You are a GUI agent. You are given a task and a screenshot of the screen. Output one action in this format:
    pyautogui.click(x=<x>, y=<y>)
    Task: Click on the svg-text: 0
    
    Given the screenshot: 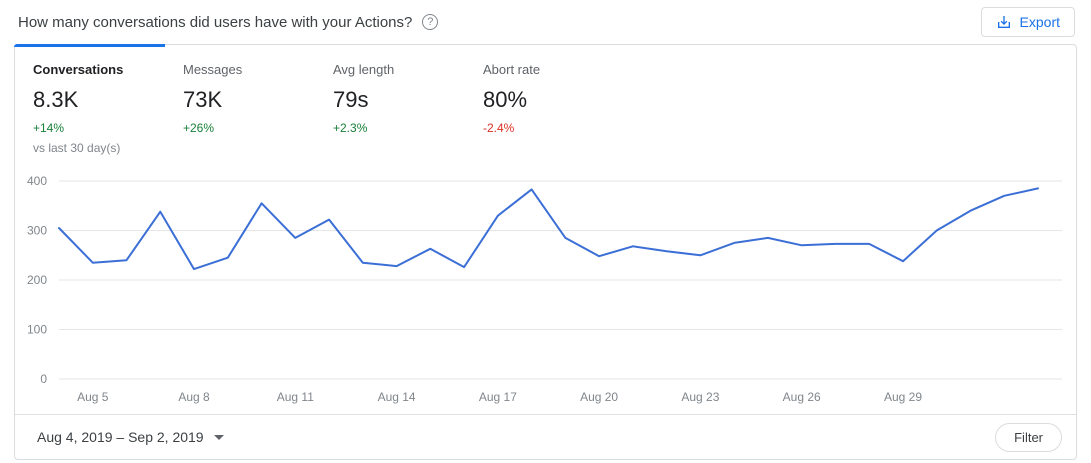 What is the action you would take?
    pyautogui.click(x=43, y=379)
    